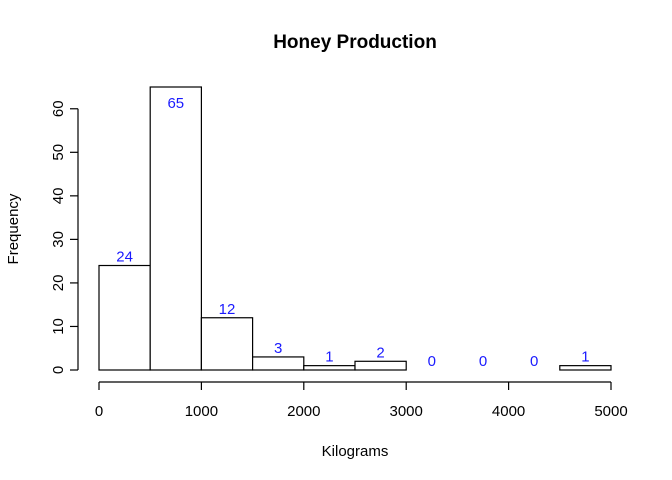  I want to click on y-axis: 0 10 20 30 40 50 60, so click(64, 237).